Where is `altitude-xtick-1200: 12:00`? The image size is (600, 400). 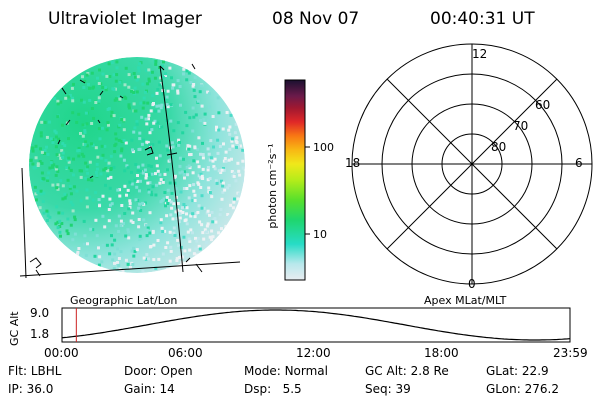 altitude-xtick-1200: 12:00 is located at coordinates (313, 353).